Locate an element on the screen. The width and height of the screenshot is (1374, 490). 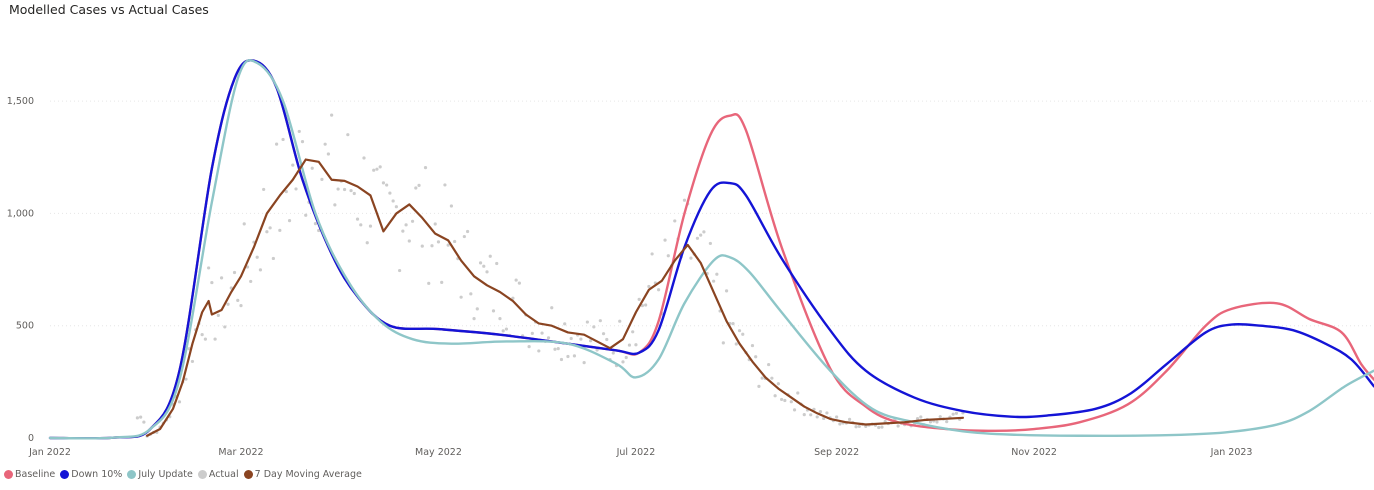
legend-label: Actual is located at coordinates (223, 474).